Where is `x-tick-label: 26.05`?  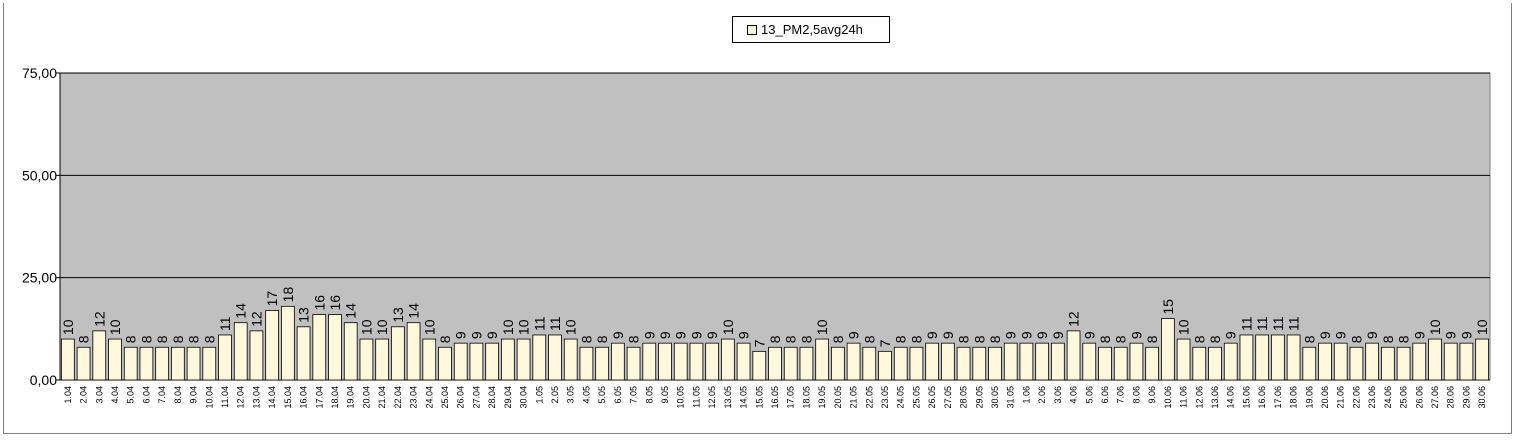
x-tick-label: 26.05 is located at coordinates (932, 397).